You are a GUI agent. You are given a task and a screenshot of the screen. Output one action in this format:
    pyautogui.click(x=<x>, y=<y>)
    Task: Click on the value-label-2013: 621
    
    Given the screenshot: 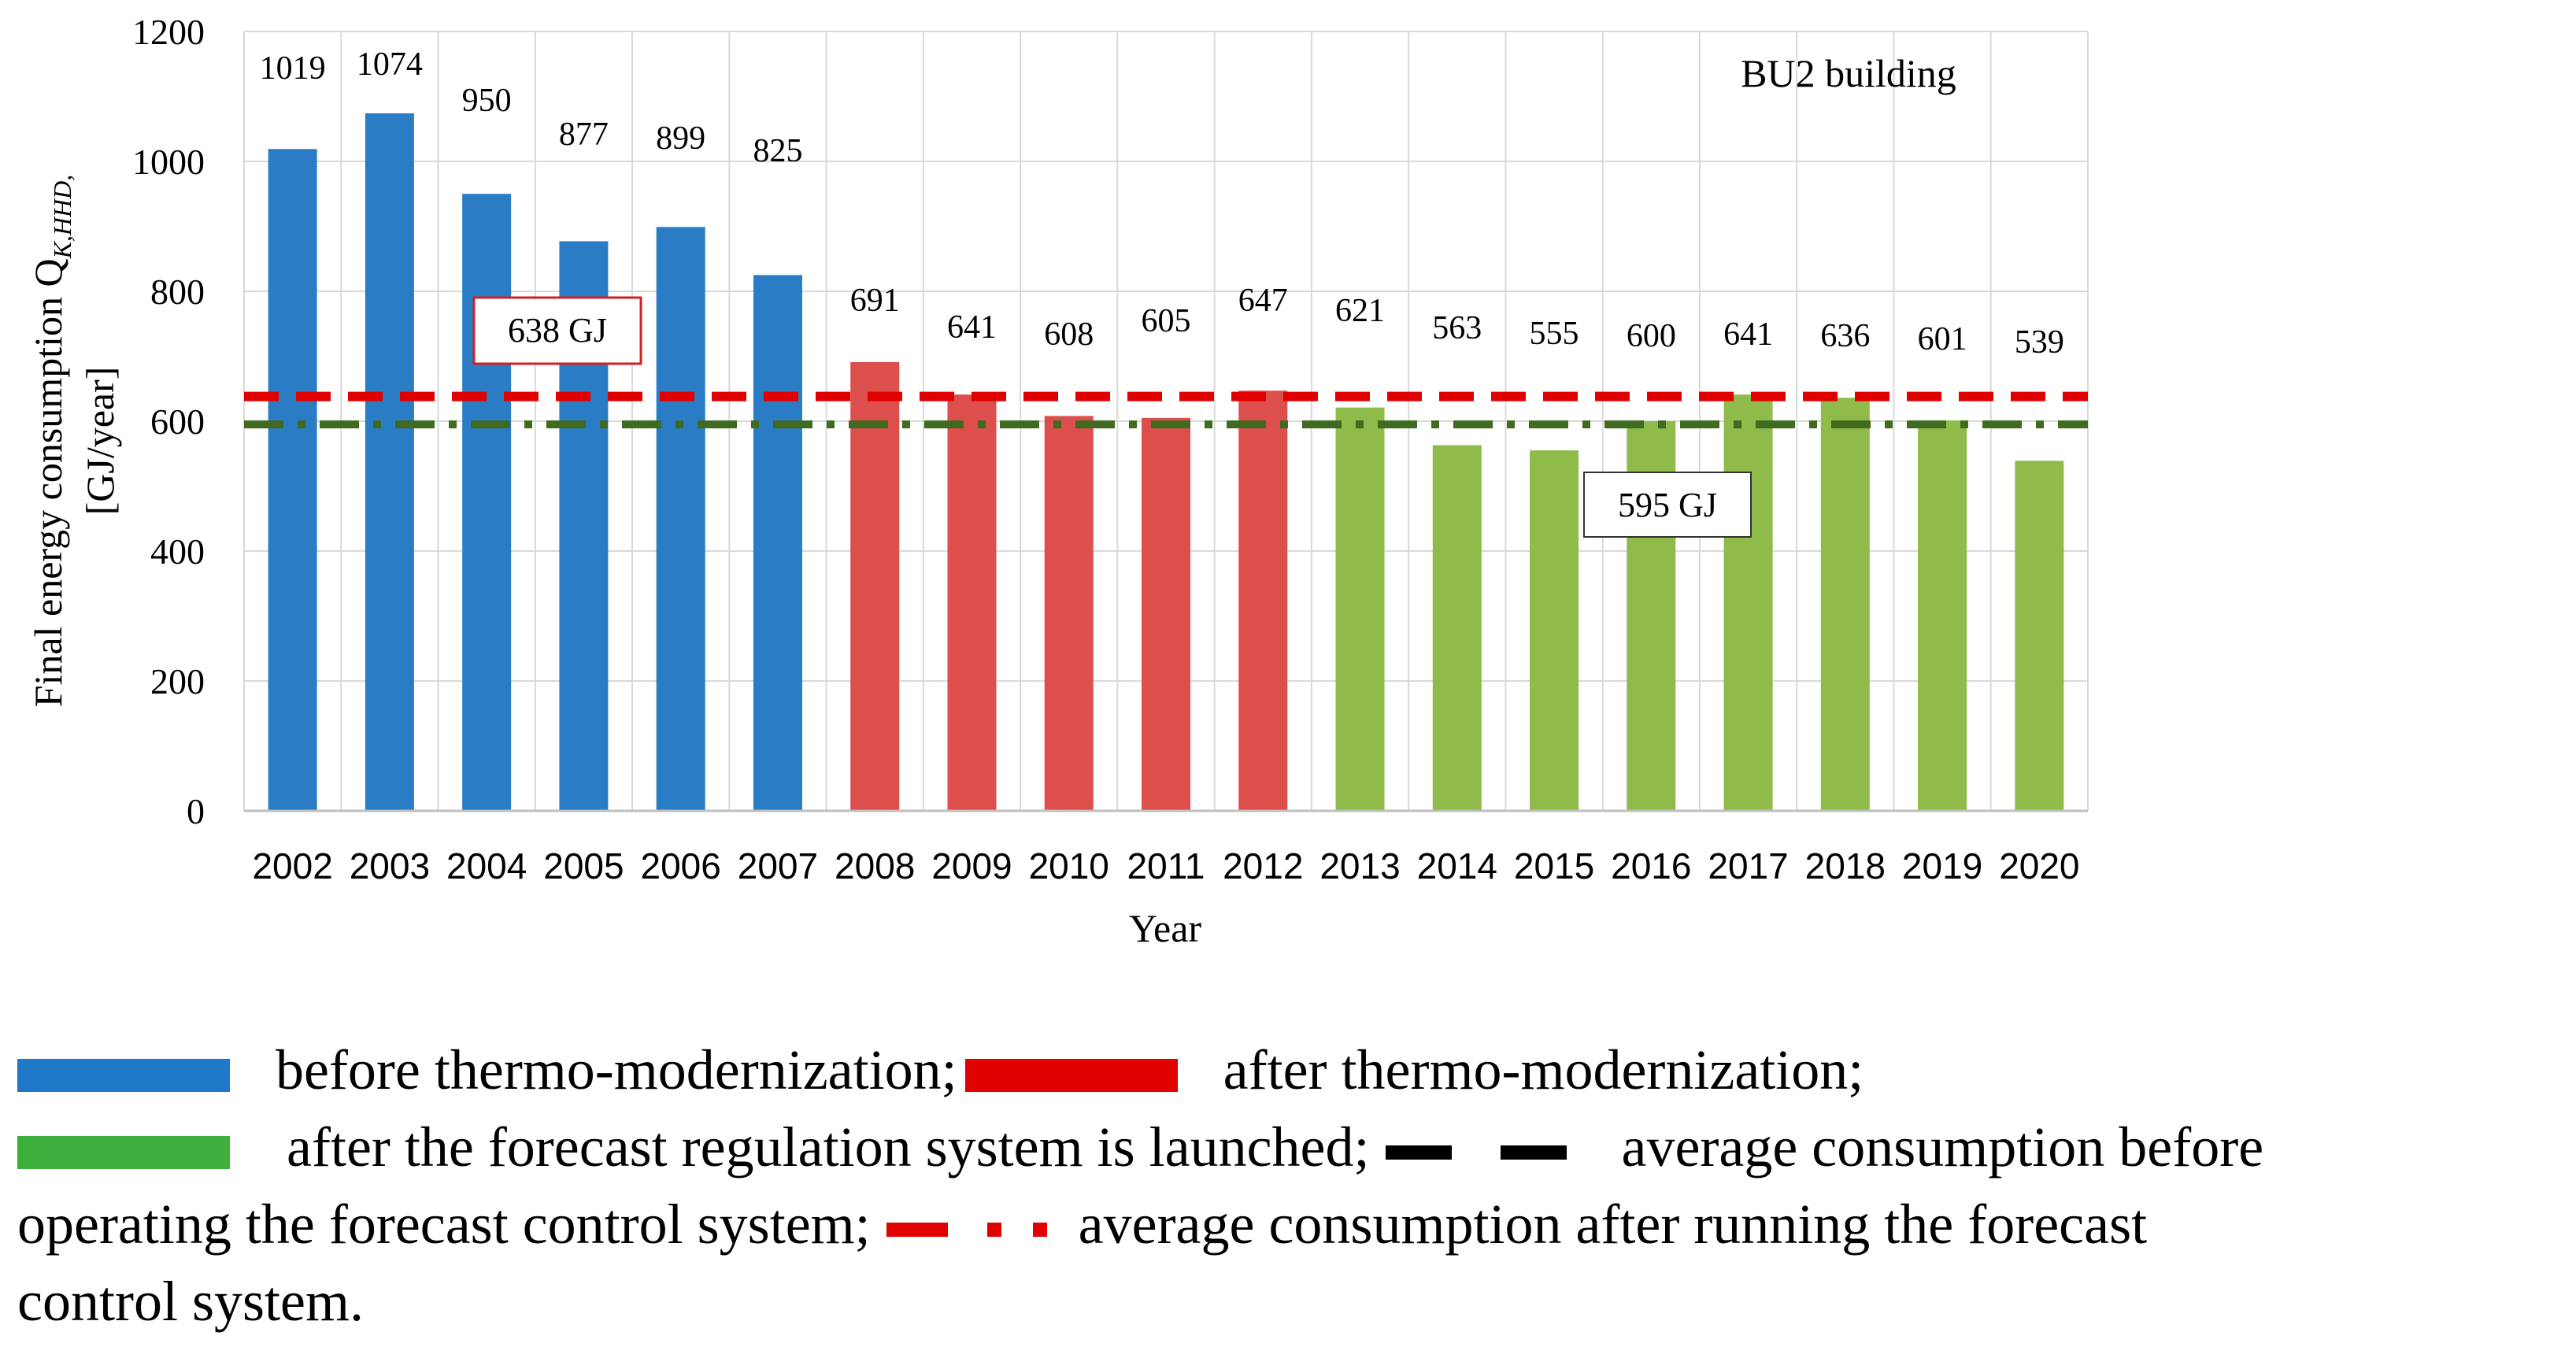 What is the action you would take?
    pyautogui.click(x=1360, y=311)
    